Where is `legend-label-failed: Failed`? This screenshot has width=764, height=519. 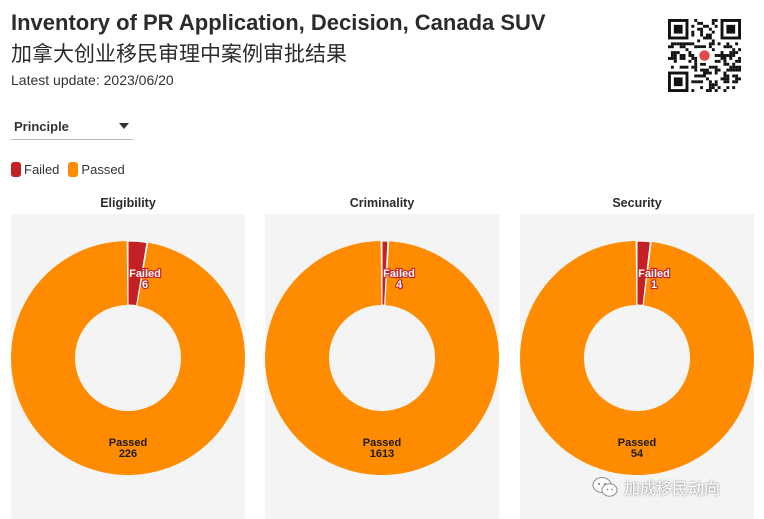 legend-label-failed: Failed is located at coordinates (42, 169).